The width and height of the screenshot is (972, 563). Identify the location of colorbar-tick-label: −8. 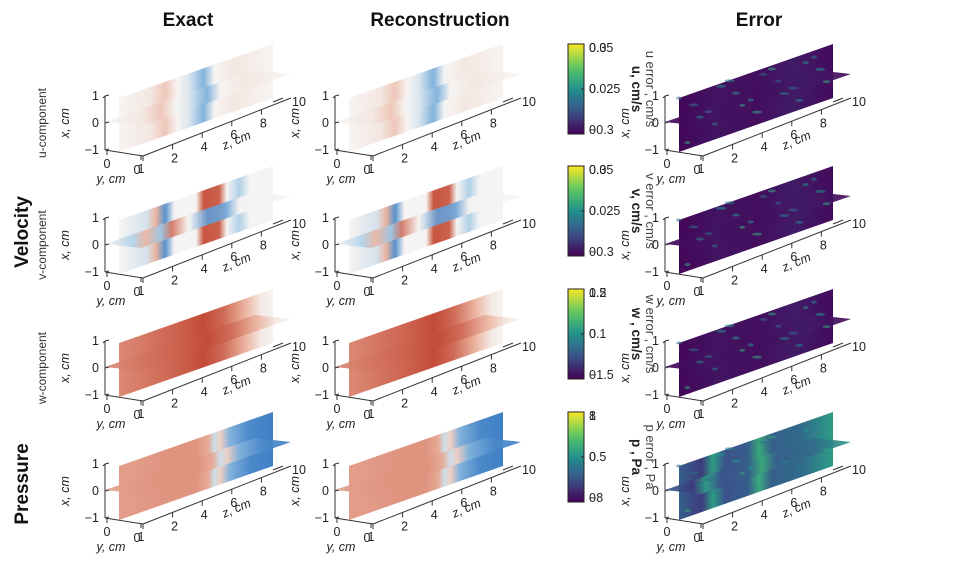
(596, 498).